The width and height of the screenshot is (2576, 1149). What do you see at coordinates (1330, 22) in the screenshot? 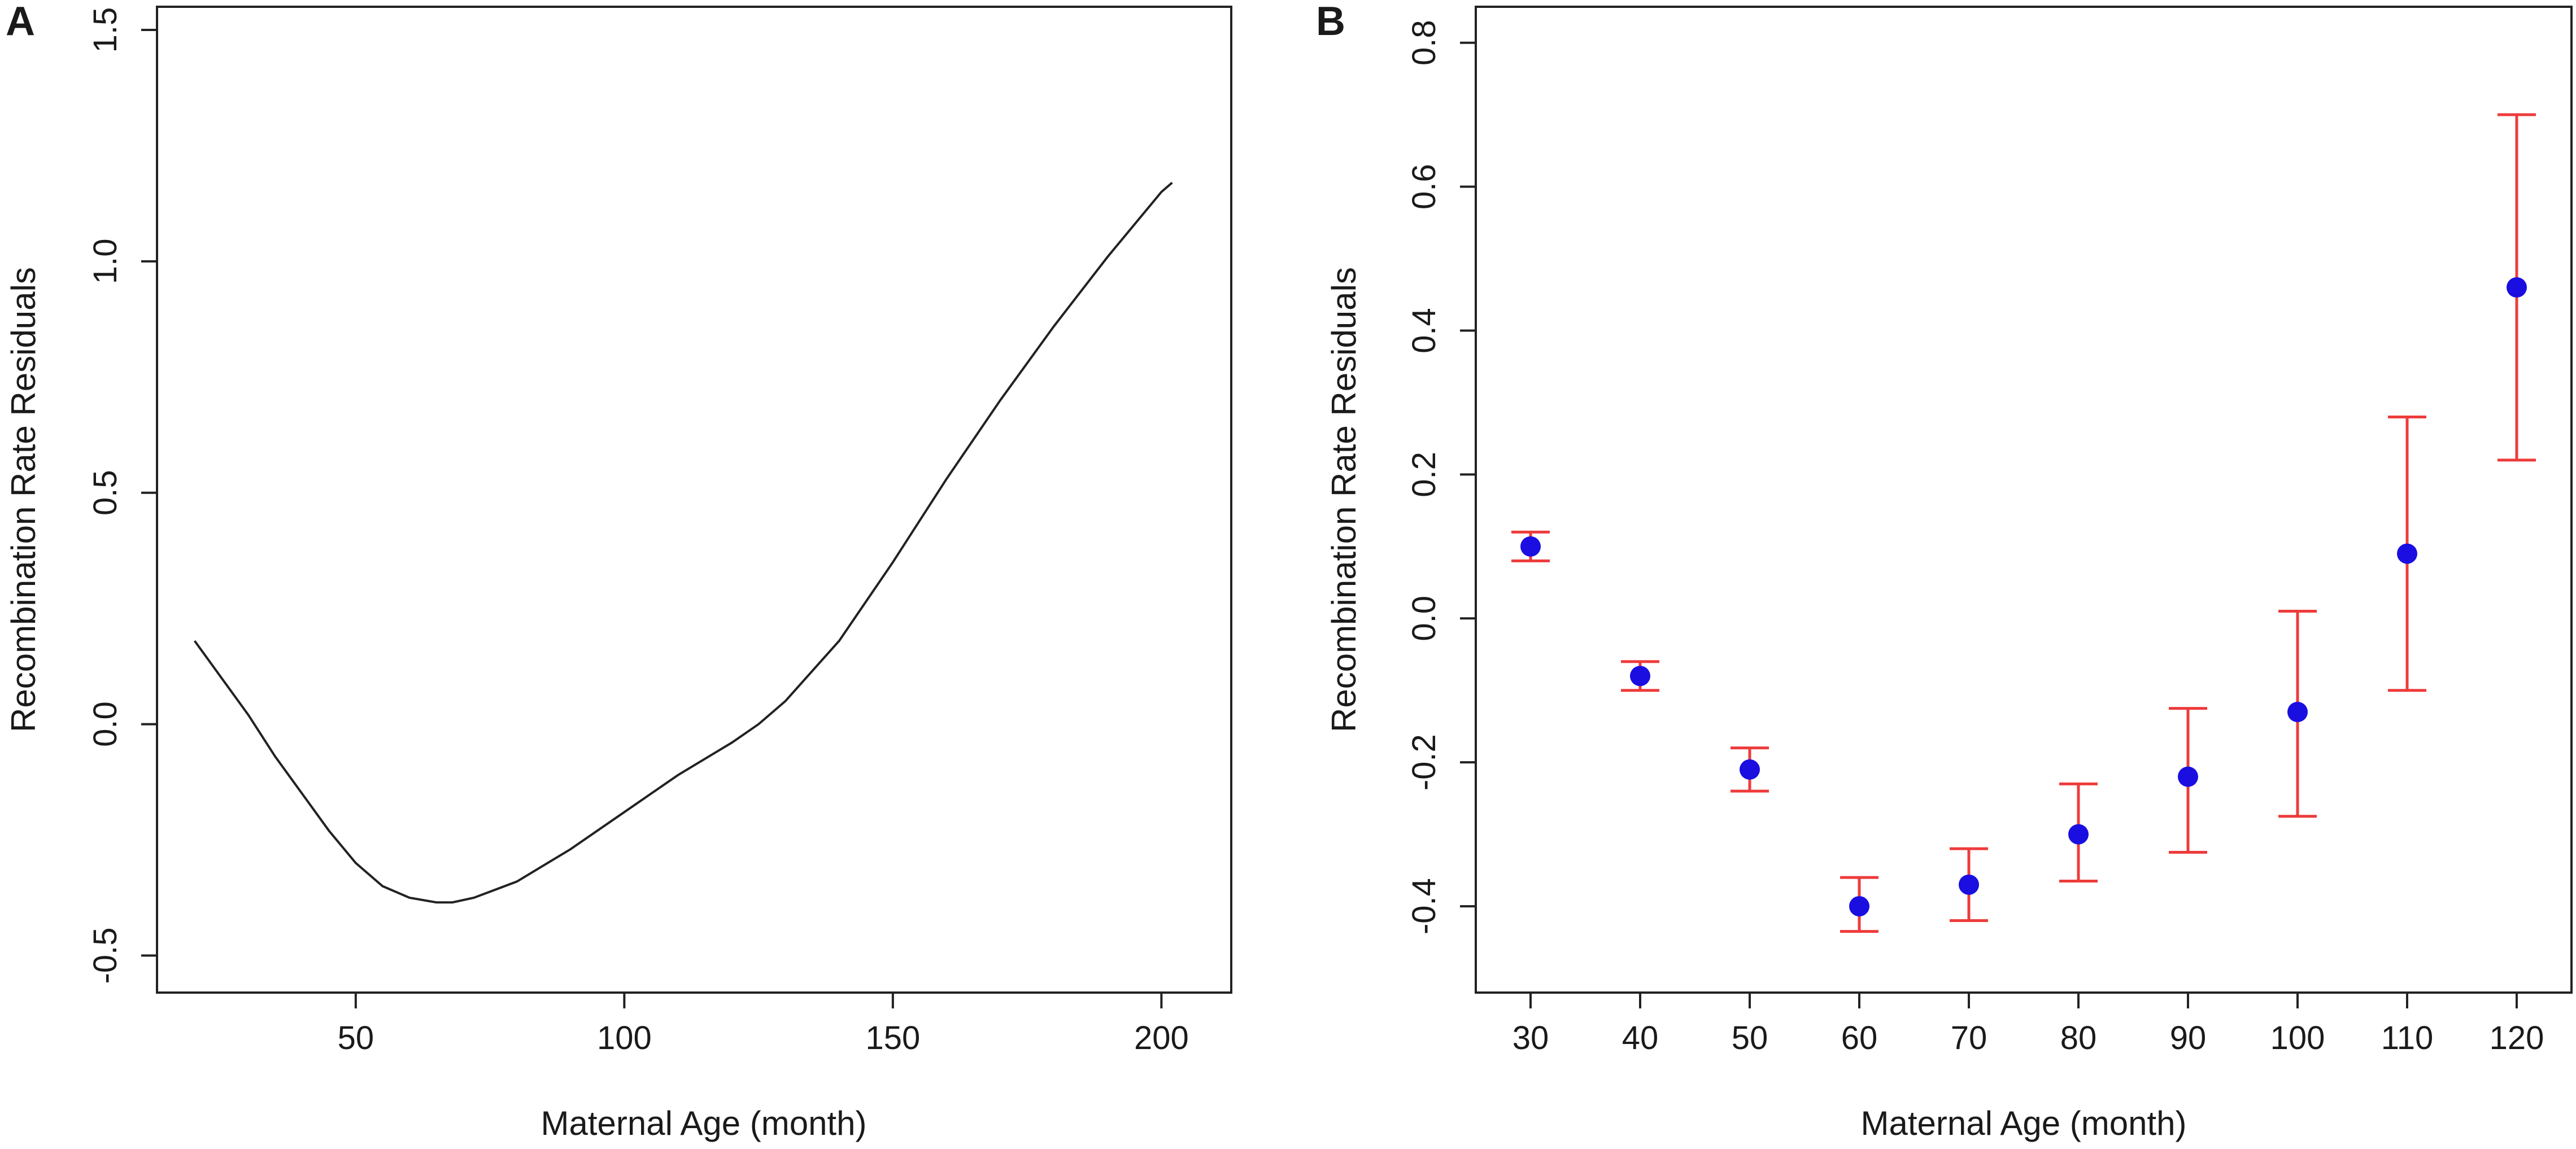
I see `panel-b-letter: B` at bounding box center [1330, 22].